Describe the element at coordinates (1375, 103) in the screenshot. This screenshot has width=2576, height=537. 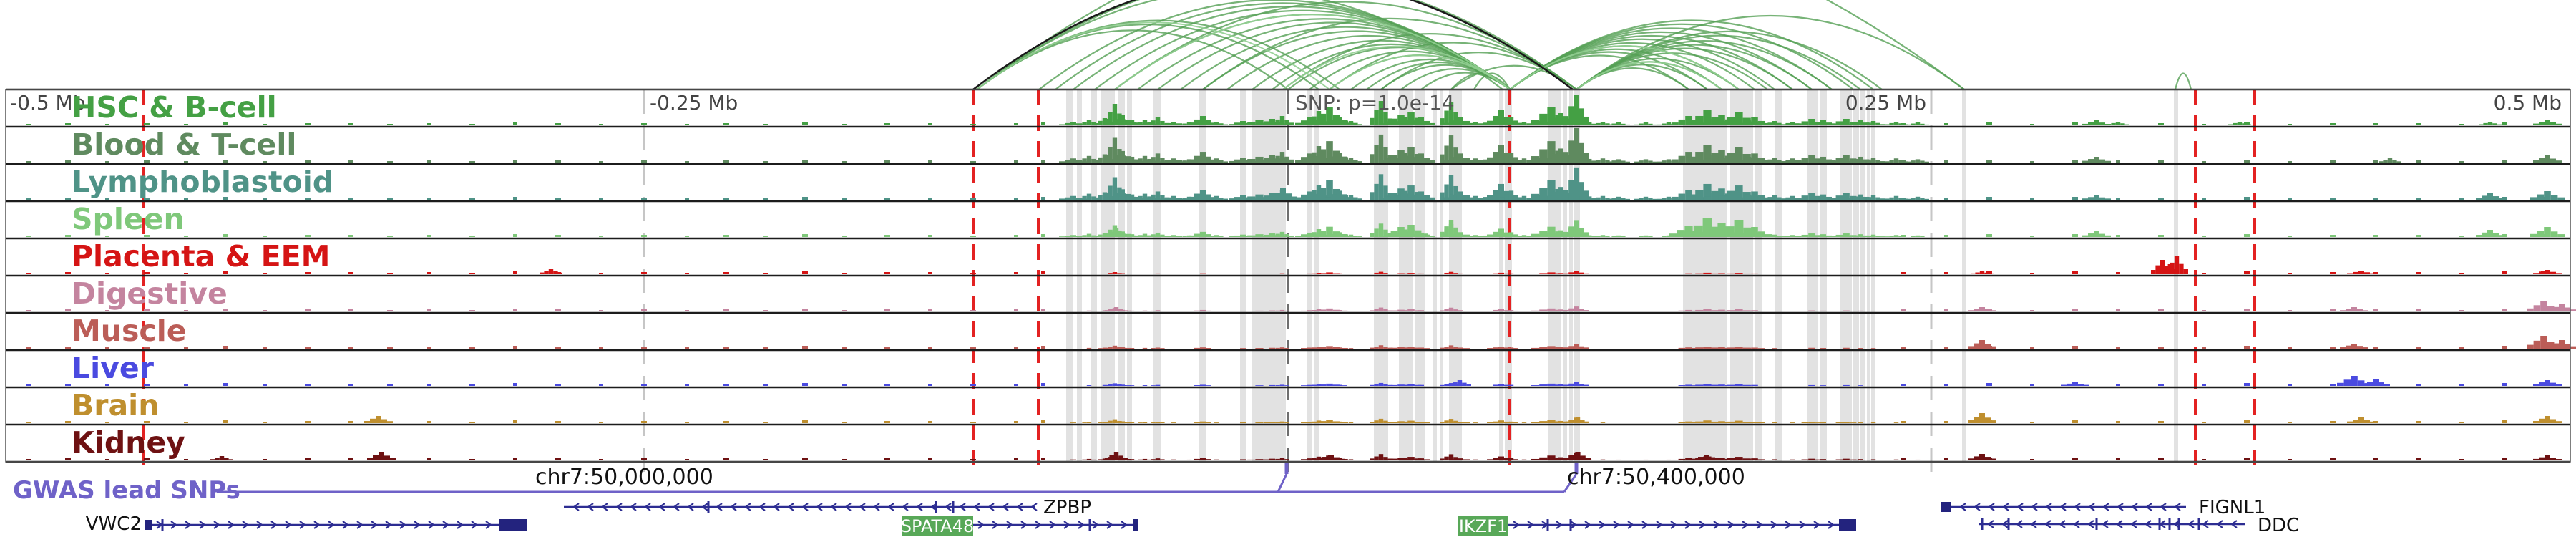
I see `snp-label: SNP: p=1.0e-14` at that location.